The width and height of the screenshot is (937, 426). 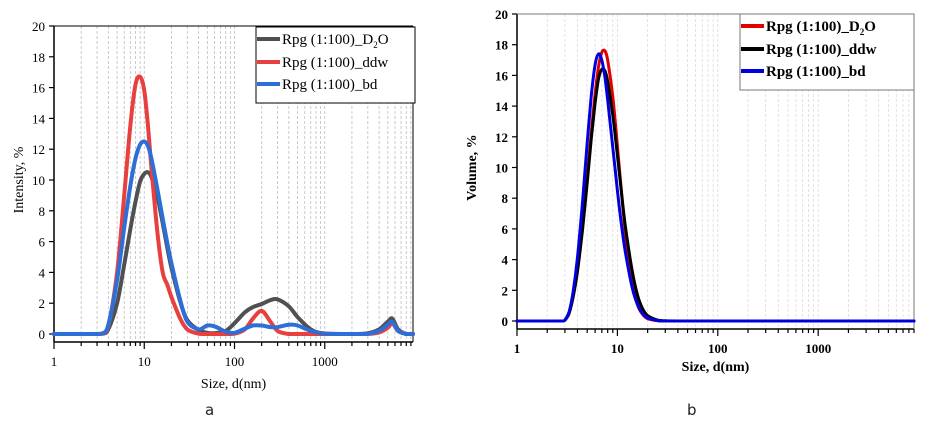 What do you see at coordinates (19, 179) in the screenshot?
I see `y-axis-label: Intensity, %` at bounding box center [19, 179].